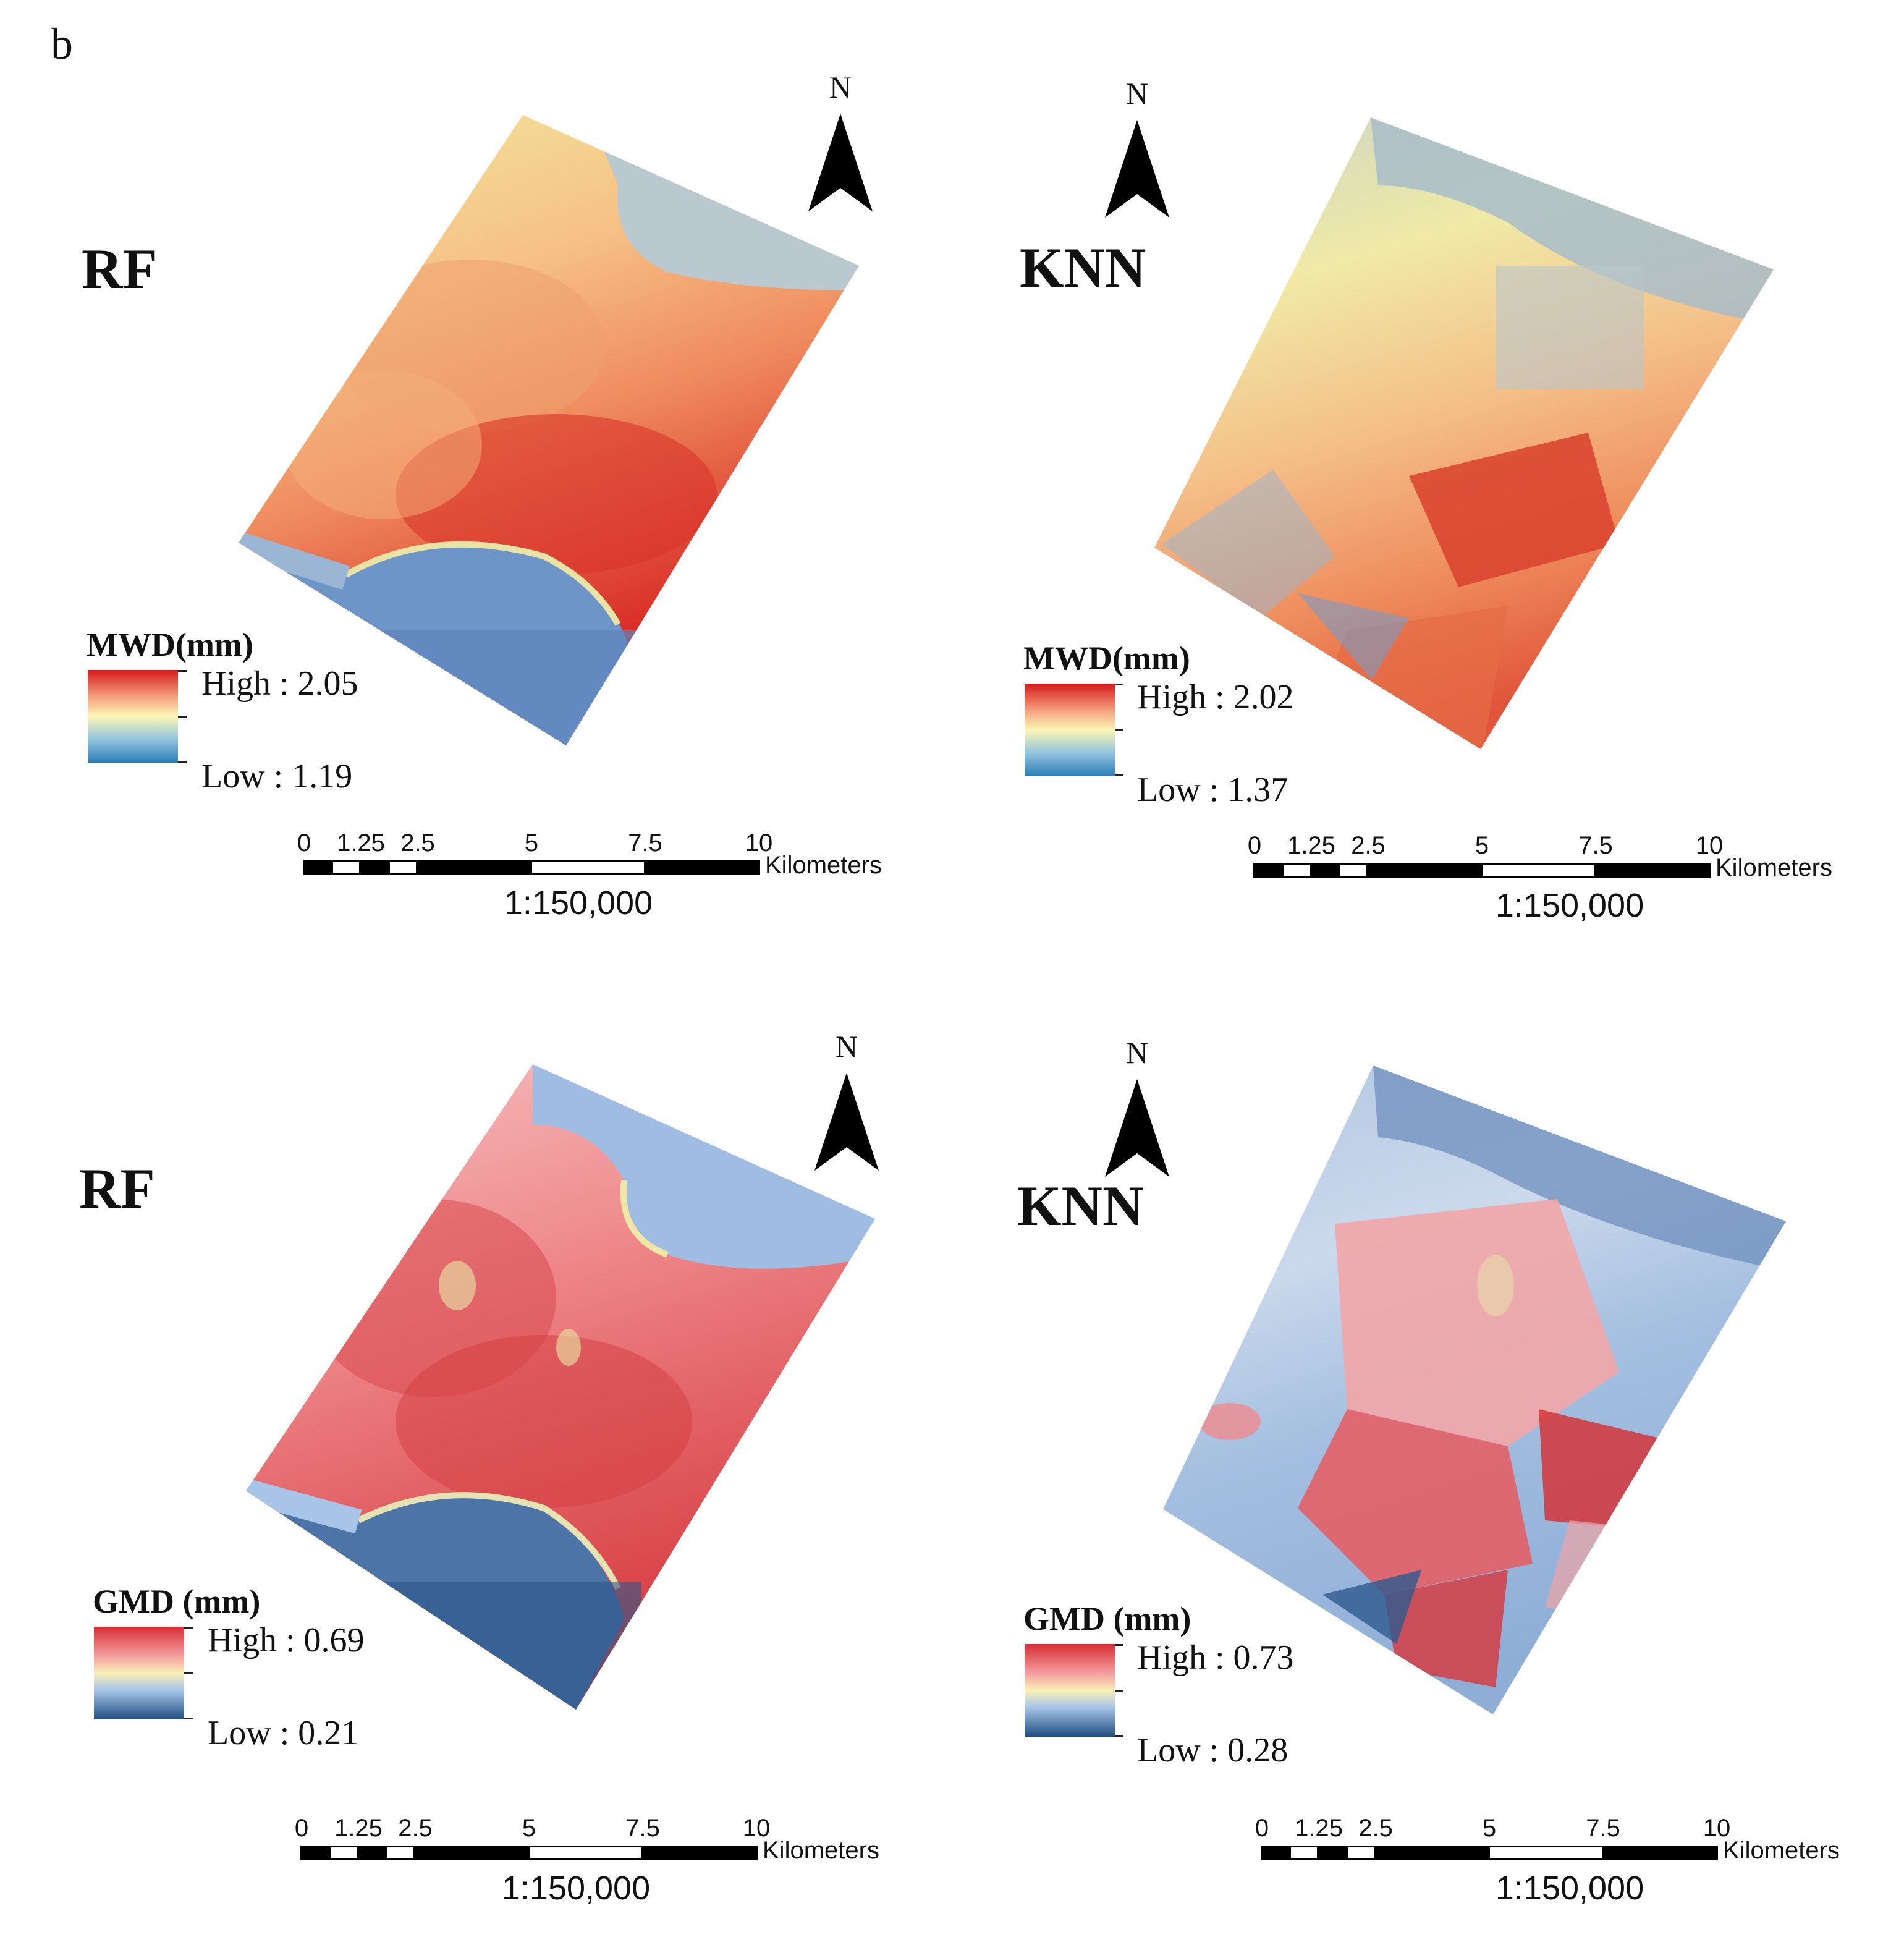 The image size is (1904, 1958). Describe the element at coordinates (279, 683) in the screenshot. I see `legend-high-value: High : 2.05` at that location.